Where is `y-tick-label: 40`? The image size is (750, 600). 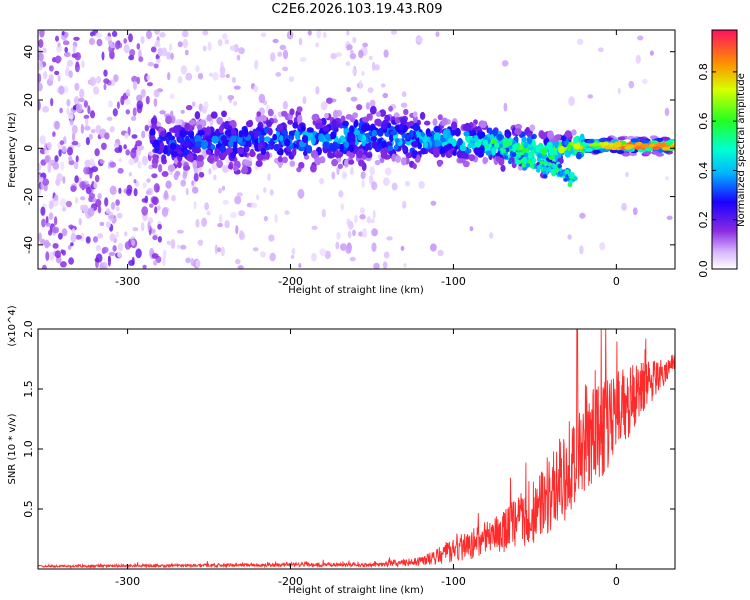
y-tick-label: 40 is located at coordinates (28, 52).